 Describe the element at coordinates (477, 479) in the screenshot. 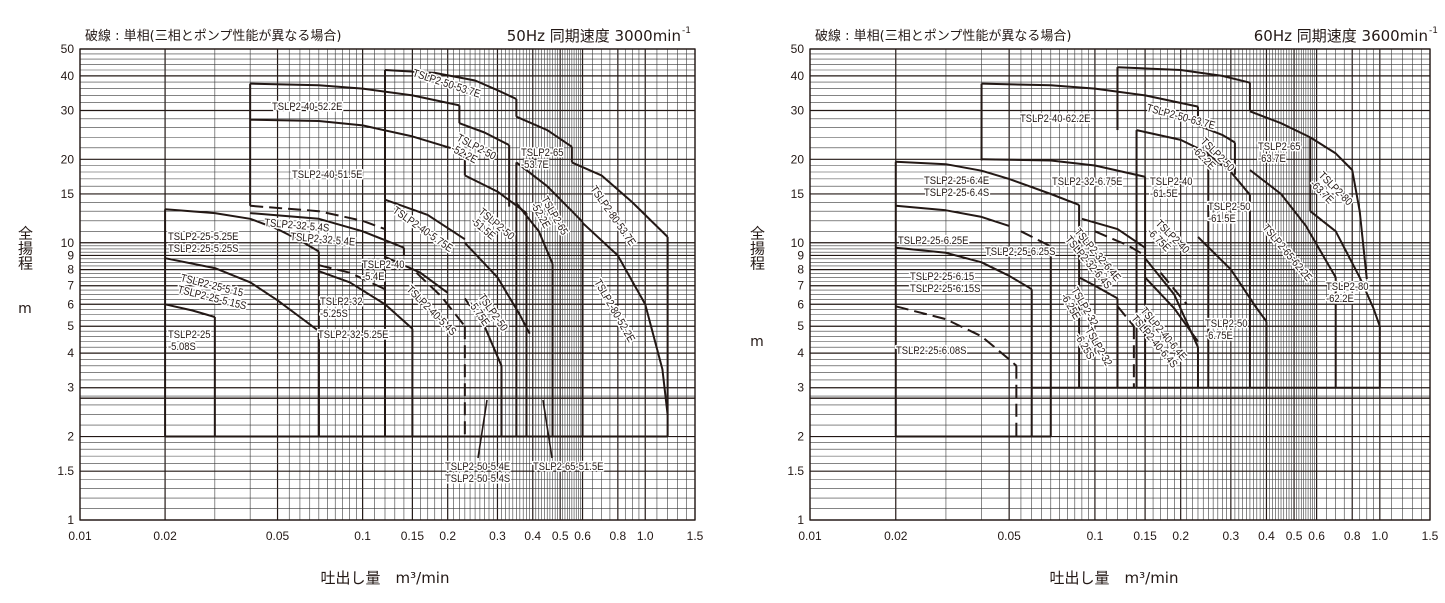

I see `curve-label-line: TSLP2-50-5.4S` at that location.